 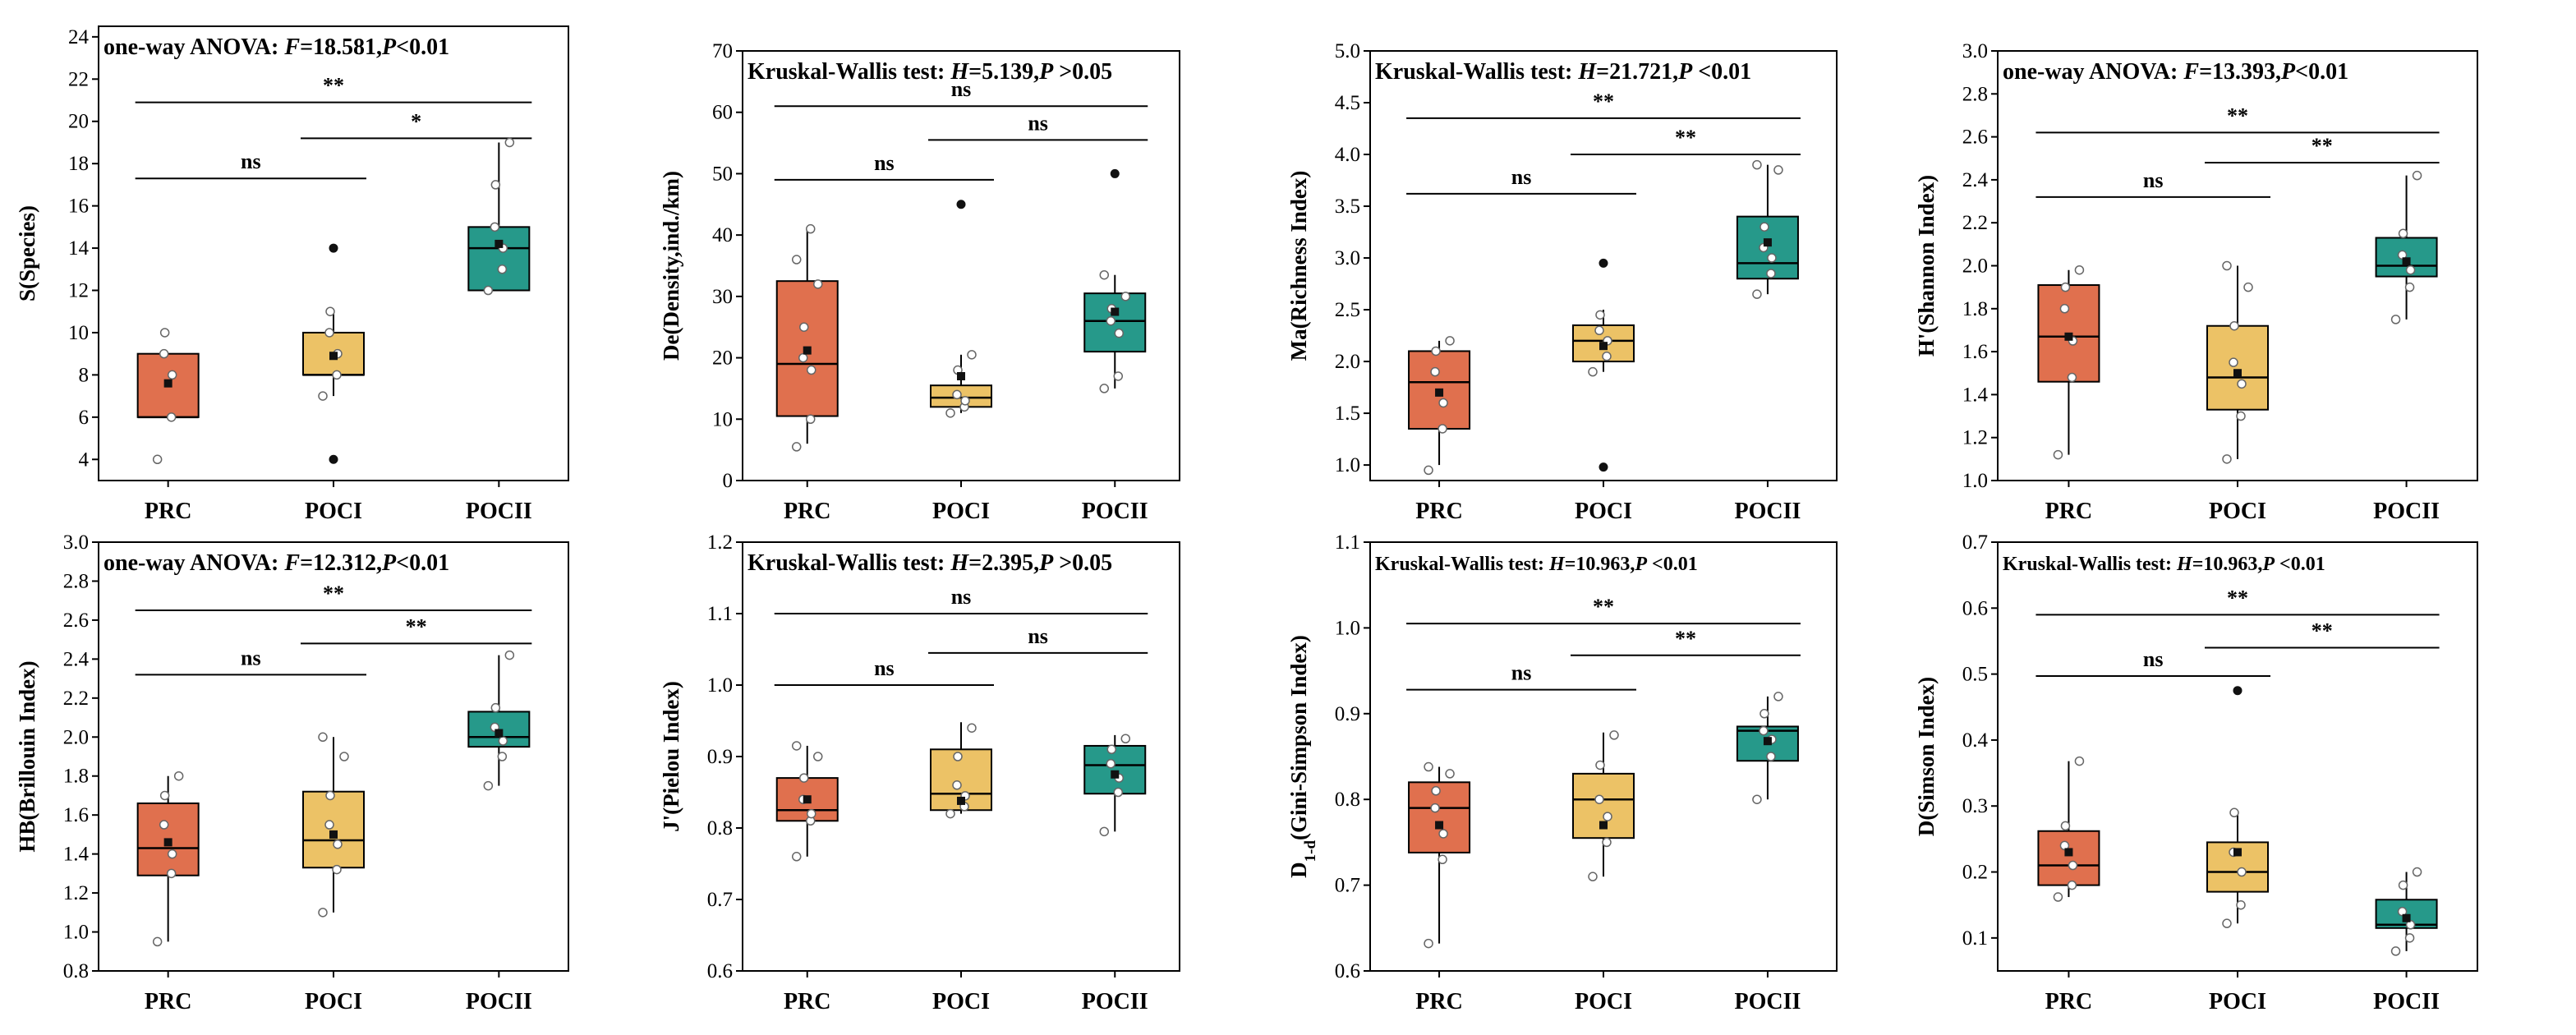 What do you see at coordinates (1975, 223) in the screenshot?
I see `y-tick-label: 2.2` at bounding box center [1975, 223].